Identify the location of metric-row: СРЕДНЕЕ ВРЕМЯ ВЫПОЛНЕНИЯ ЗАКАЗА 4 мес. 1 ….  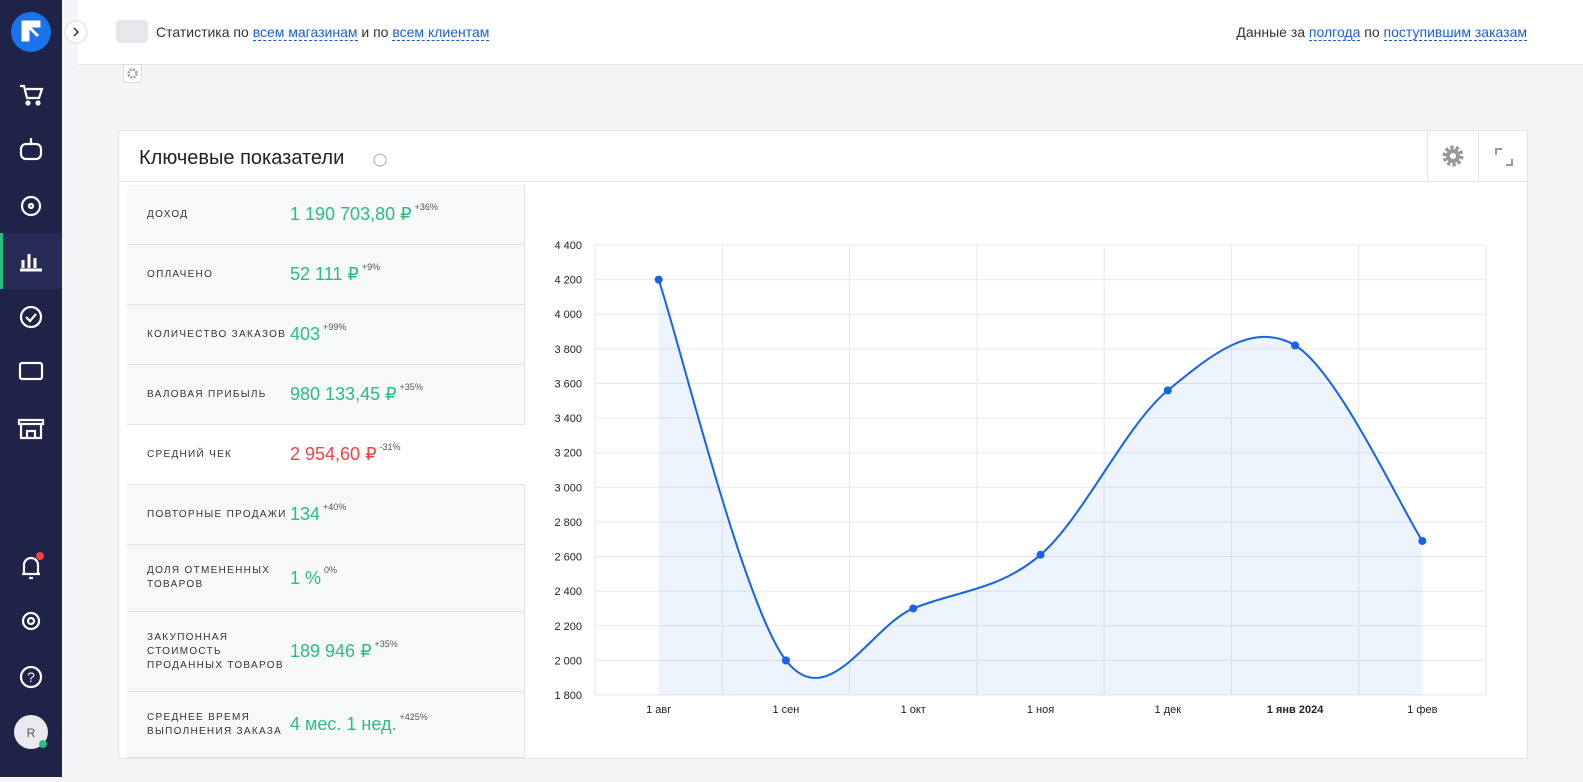
(326, 725).